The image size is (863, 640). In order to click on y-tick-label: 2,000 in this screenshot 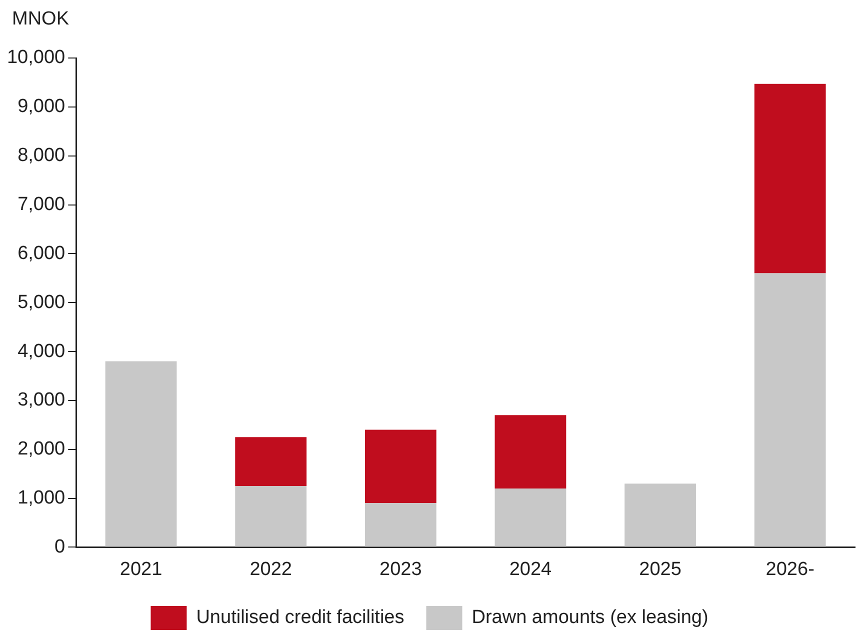, I will do `click(42, 449)`.